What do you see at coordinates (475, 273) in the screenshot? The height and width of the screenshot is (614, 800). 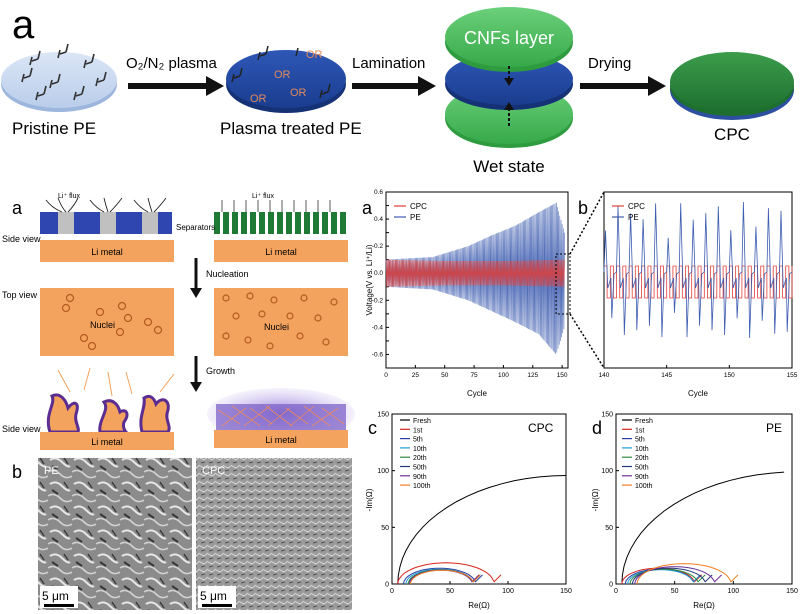 I see `voltage-full-series-cpc` at bounding box center [475, 273].